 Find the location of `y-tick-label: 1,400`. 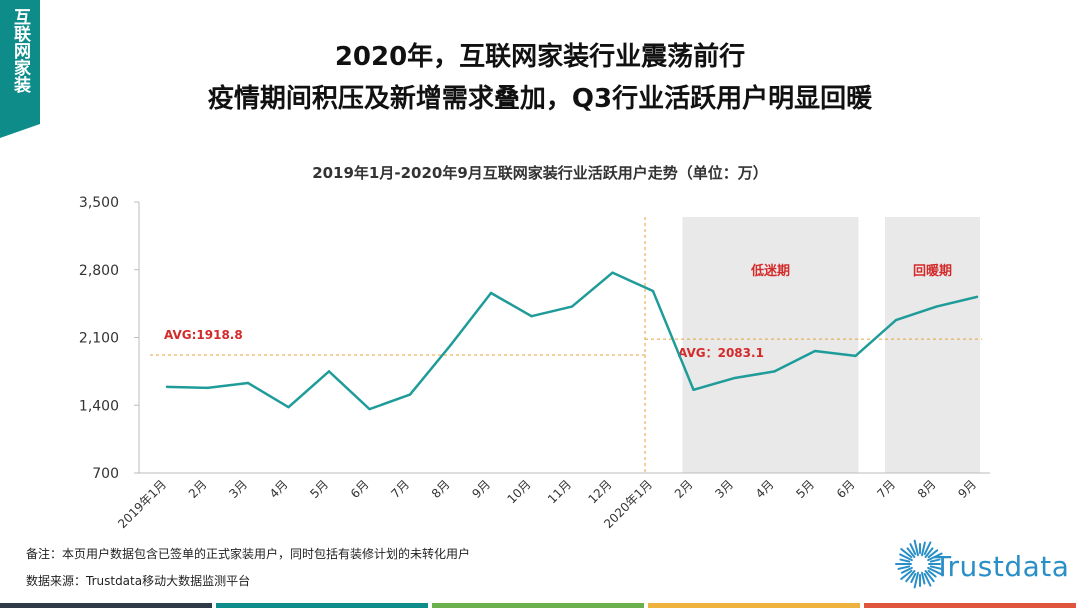

y-tick-label: 1,400 is located at coordinates (99, 406).